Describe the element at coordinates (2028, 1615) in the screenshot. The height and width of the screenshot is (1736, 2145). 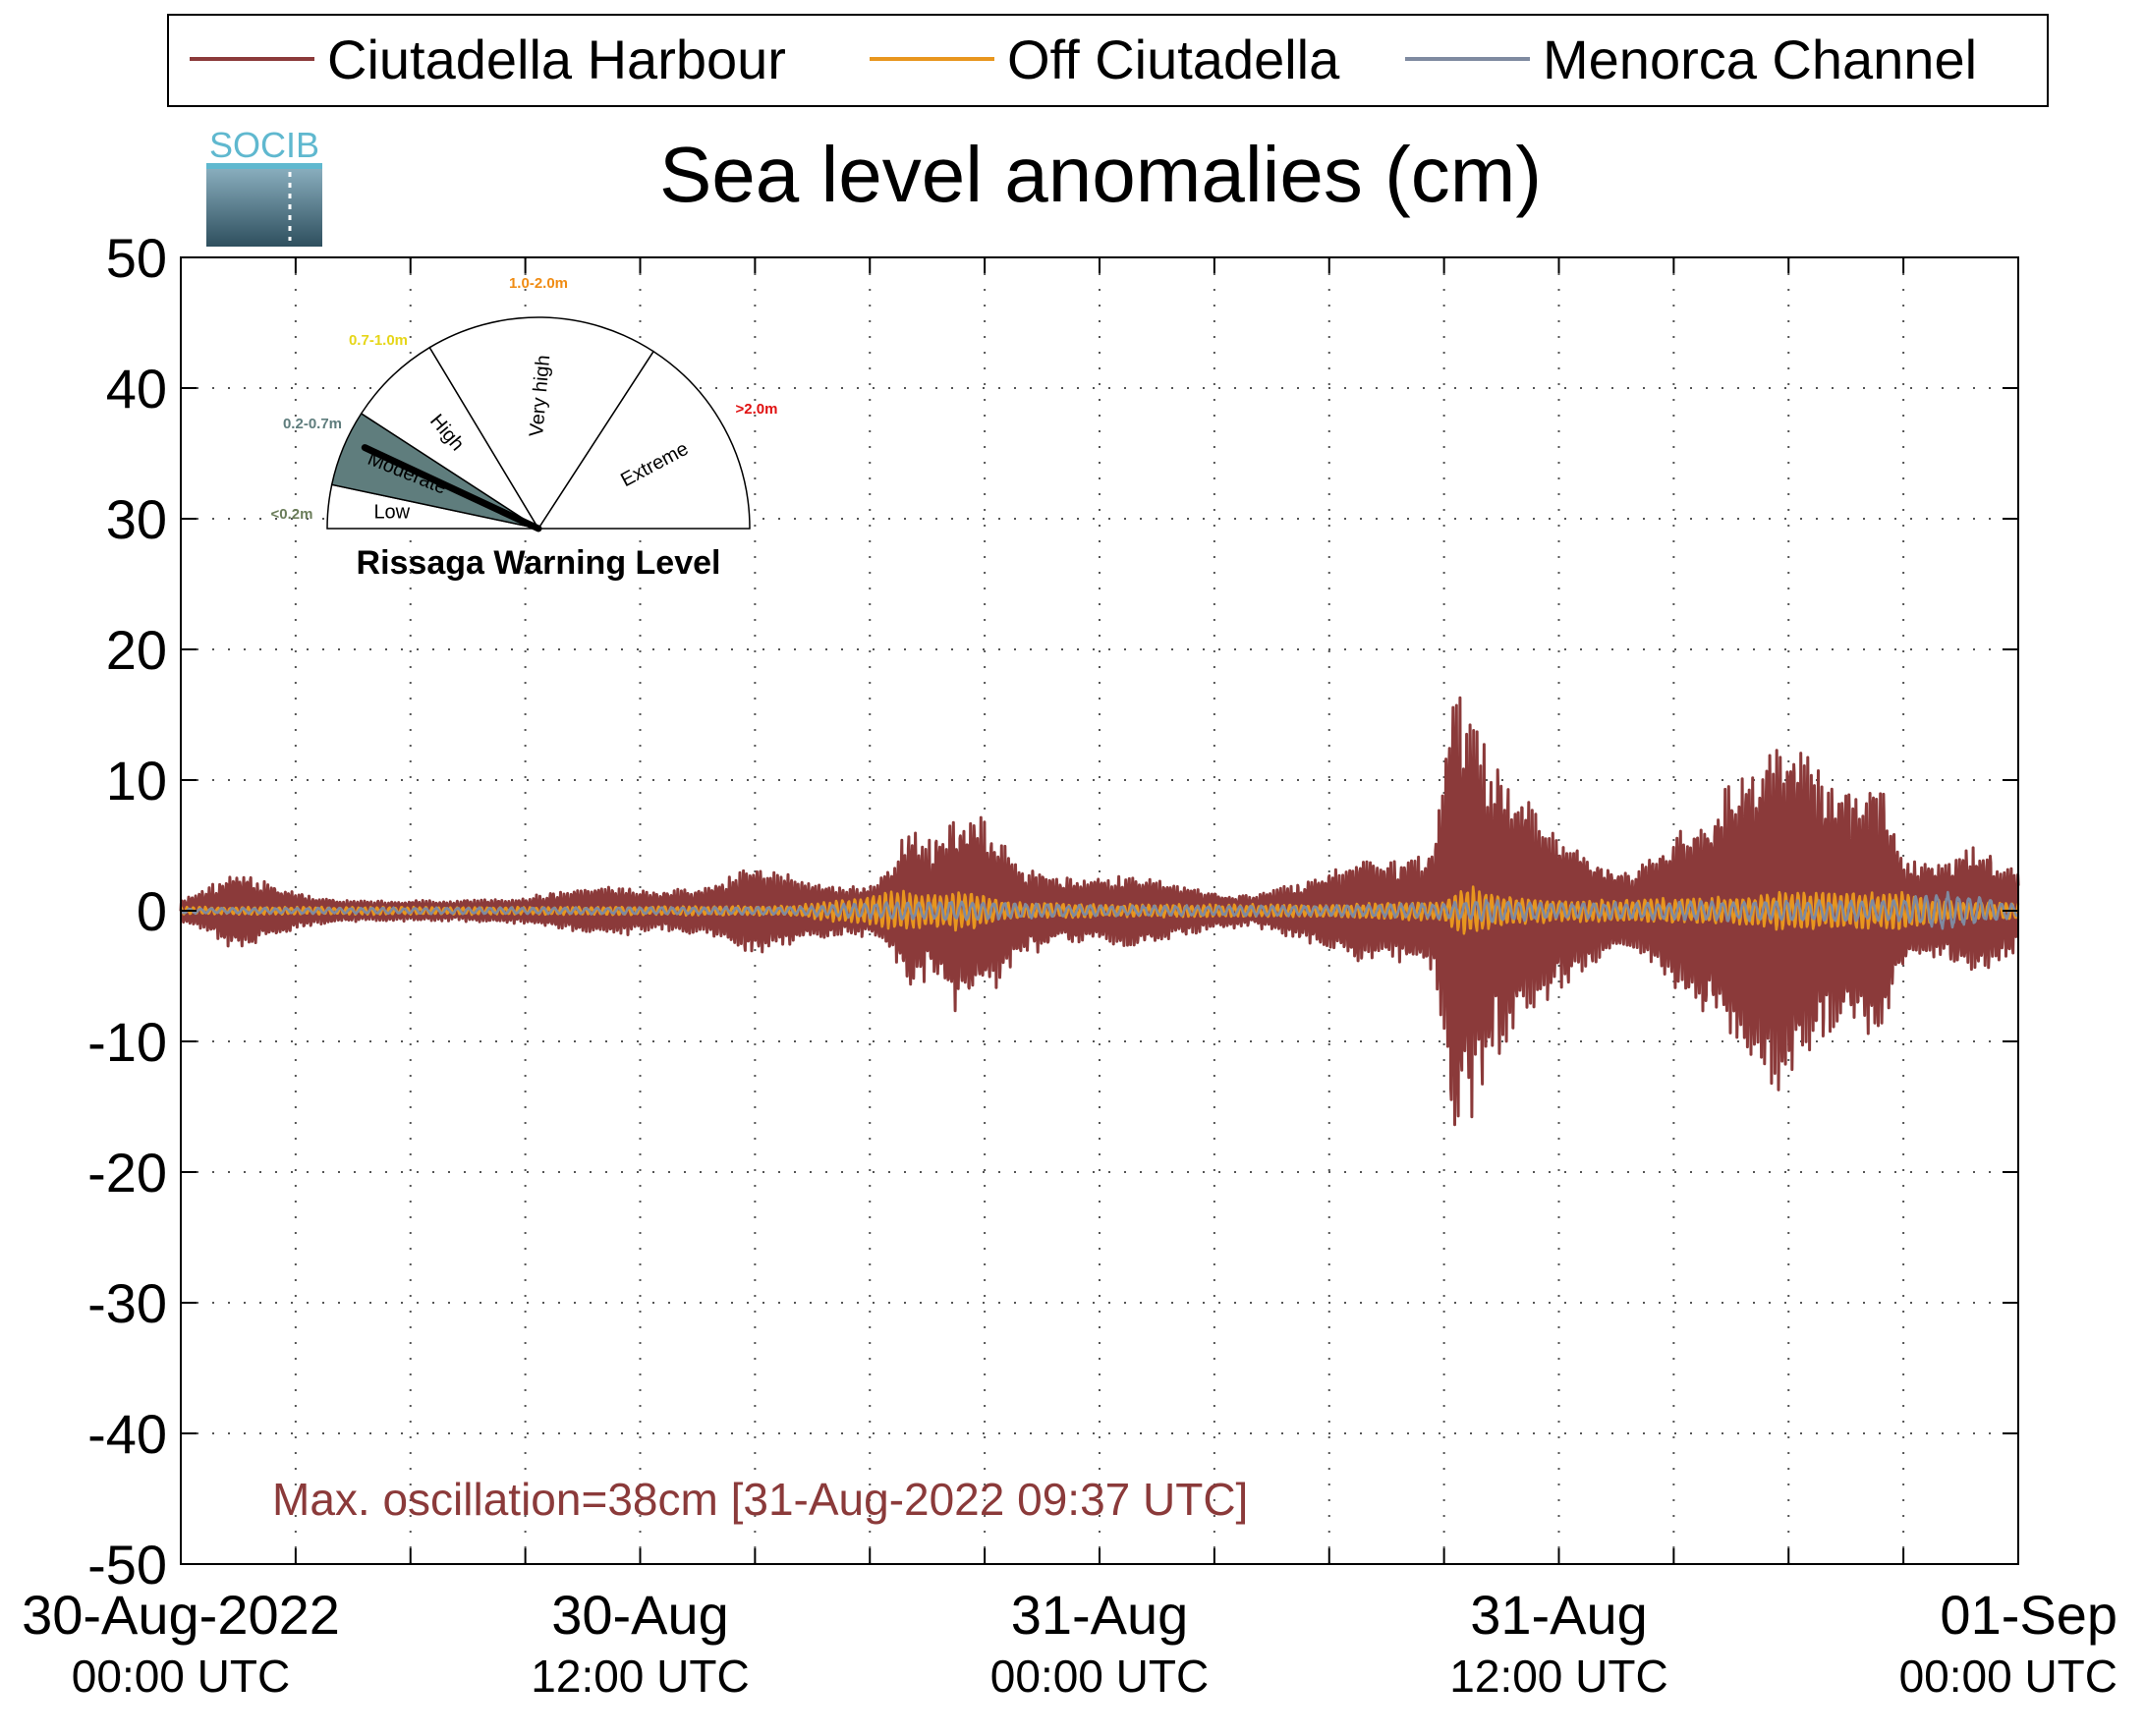
I see `x-tick-label: 01-Sep` at that location.